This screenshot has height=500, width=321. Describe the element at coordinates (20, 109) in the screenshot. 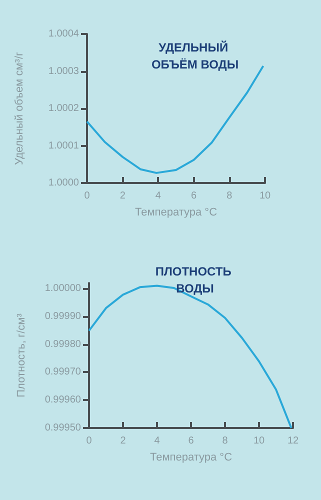

I see `y-axis-title: Удельный объем см³/г` at that location.